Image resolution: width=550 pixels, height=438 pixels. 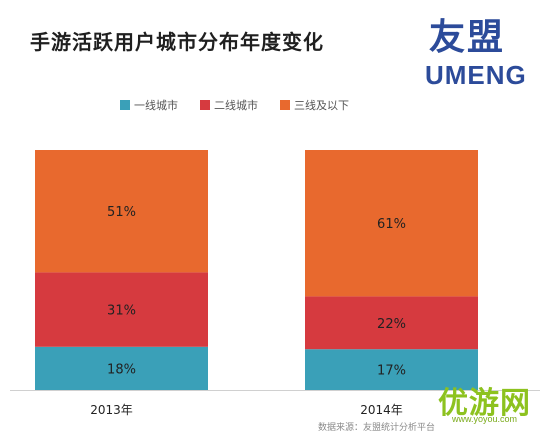 I want to click on legend-item-tier1: 一线城市, so click(x=149, y=105).